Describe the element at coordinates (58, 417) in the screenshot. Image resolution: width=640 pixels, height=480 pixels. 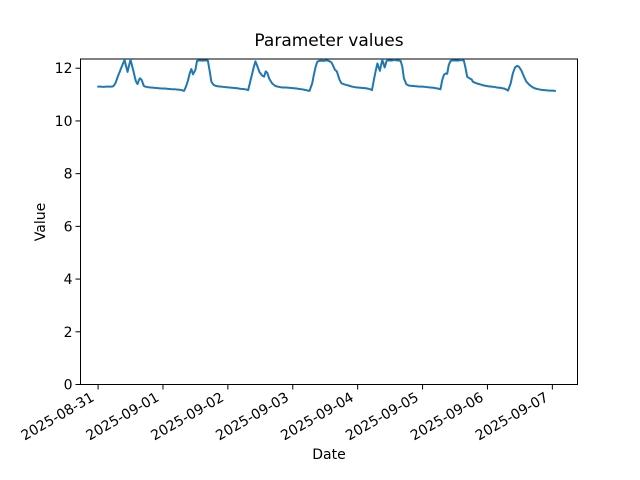
I see `x-tick-label: 2025-08-31` at that location.